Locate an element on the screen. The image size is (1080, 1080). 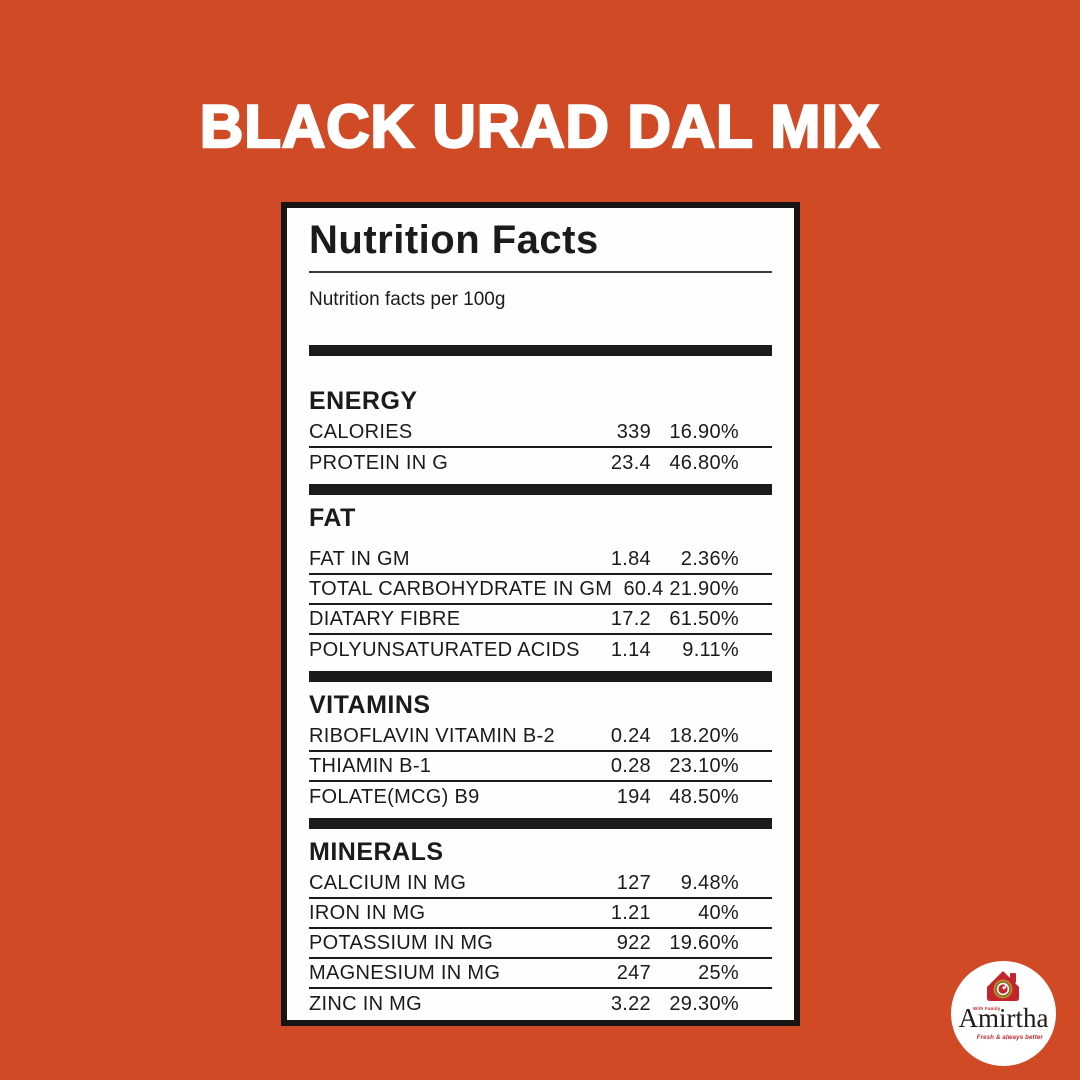
nutrient-daily-percent: 21.90% is located at coordinates (704, 588).